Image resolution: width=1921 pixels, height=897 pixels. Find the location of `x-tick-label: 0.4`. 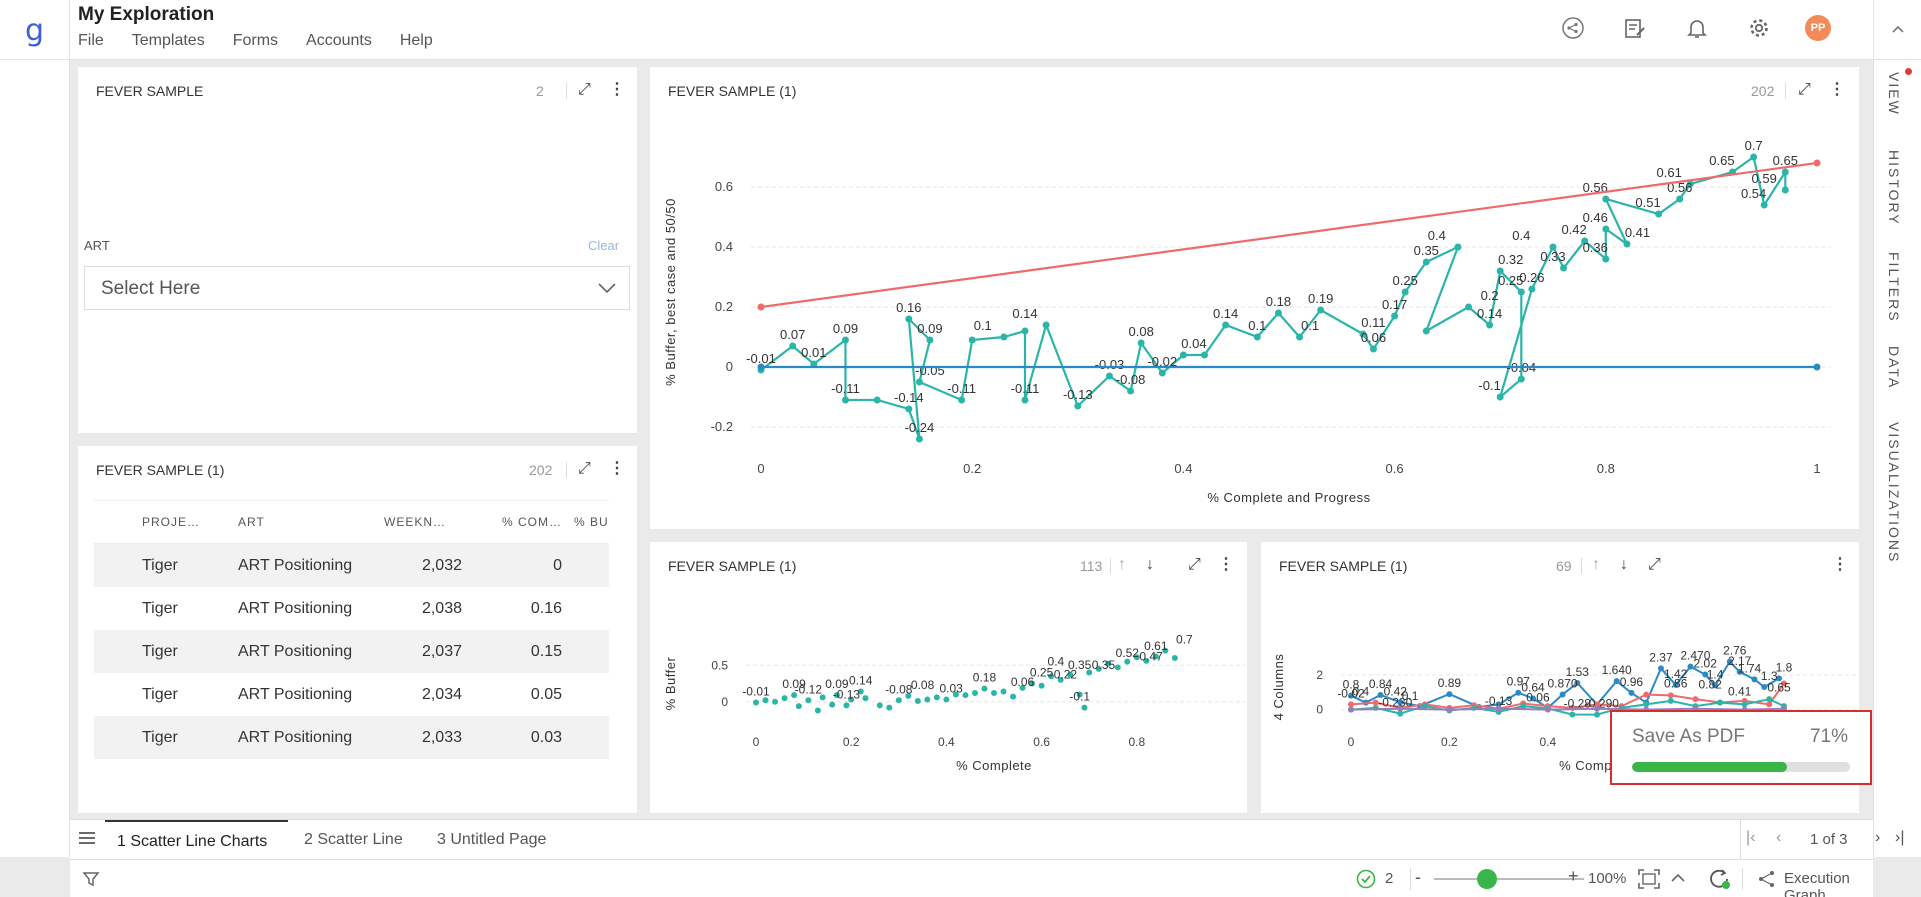

x-tick-label: 0.4 is located at coordinates (946, 742).